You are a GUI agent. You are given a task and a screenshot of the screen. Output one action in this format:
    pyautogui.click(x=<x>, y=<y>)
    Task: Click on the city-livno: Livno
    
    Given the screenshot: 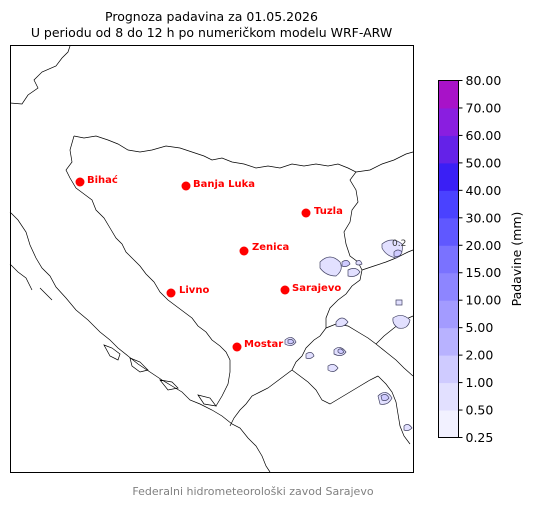 What is the action you would take?
    pyautogui.click(x=187, y=291)
    